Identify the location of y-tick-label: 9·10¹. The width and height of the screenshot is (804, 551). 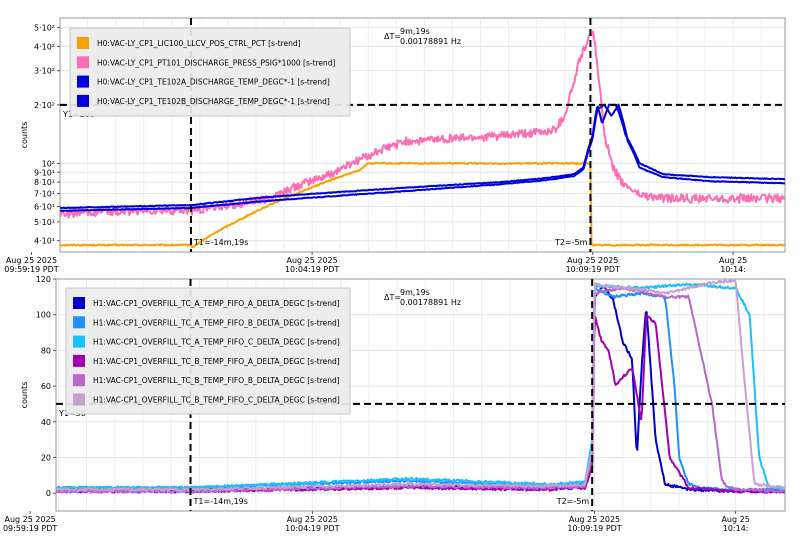
(44, 172).